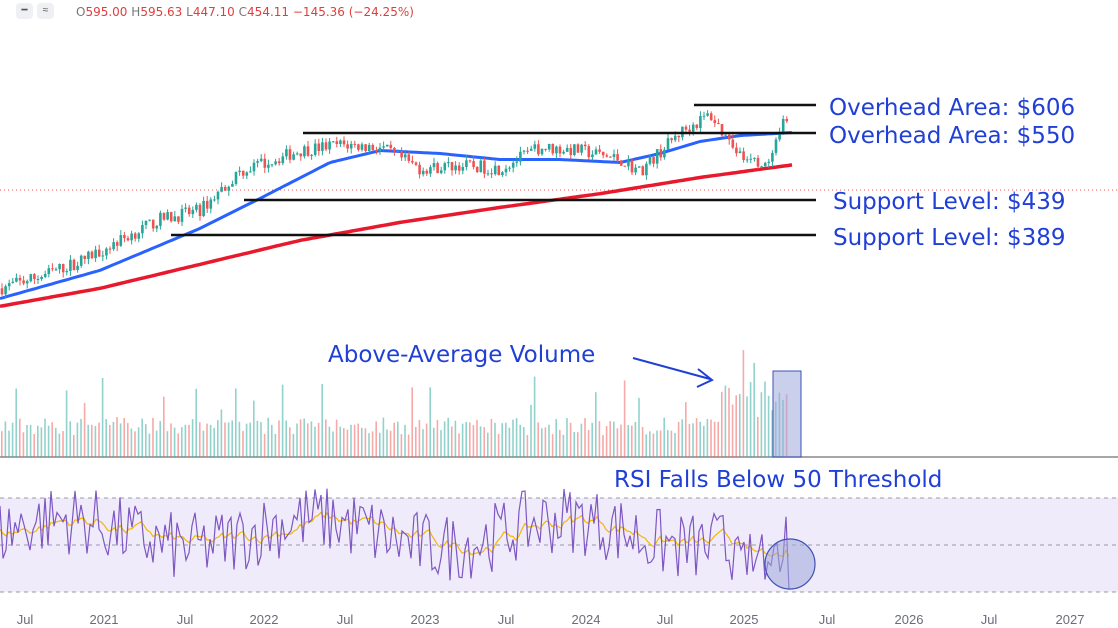 Image resolution: width=1118 pixels, height=628 pixels. What do you see at coordinates (909, 619) in the screenshot?
I see `x-tick-label: 2026` at bounding box center [909, 619].